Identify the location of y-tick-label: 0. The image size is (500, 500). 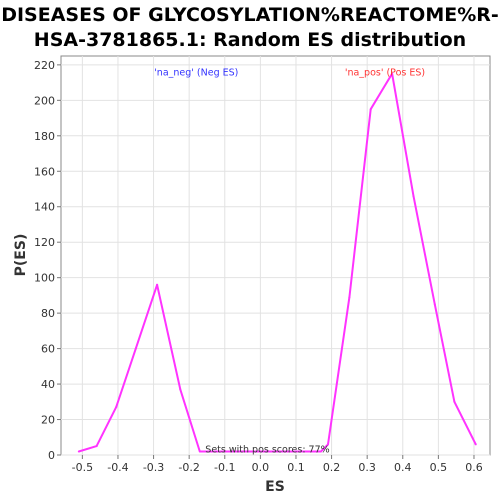
(51, 455).